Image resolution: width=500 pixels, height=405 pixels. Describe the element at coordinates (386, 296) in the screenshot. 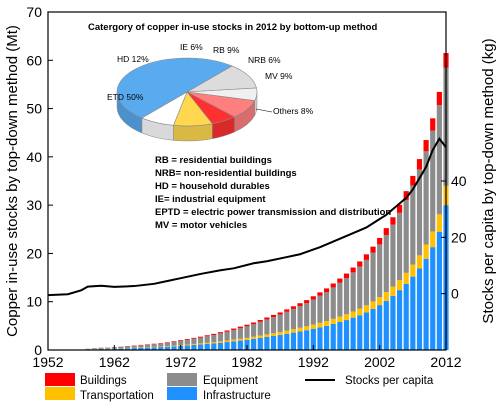

I see `bar-transportation-2003` at that location.